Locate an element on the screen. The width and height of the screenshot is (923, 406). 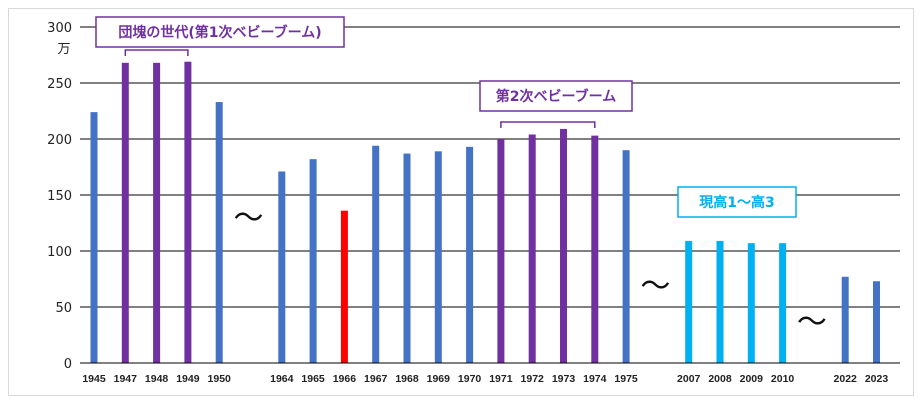
y-tick-label: 250 is located at coordinates (59, 84).